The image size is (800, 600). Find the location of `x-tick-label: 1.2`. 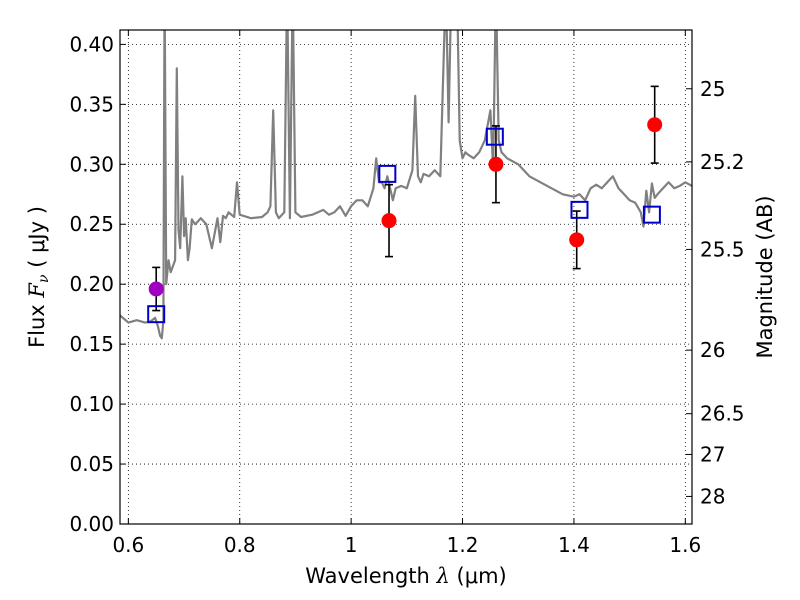

x-tick-label: 1.2 is located at coordinates (463, 545).